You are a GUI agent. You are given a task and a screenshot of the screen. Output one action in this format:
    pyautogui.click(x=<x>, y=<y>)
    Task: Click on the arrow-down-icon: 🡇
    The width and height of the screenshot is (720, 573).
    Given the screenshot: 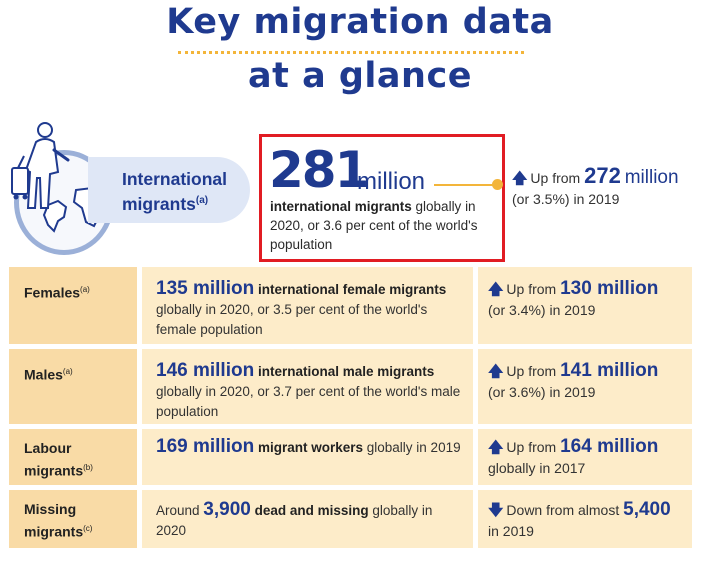 What is the action you would take?
    pyautogui.click(x=496, y=510)
    